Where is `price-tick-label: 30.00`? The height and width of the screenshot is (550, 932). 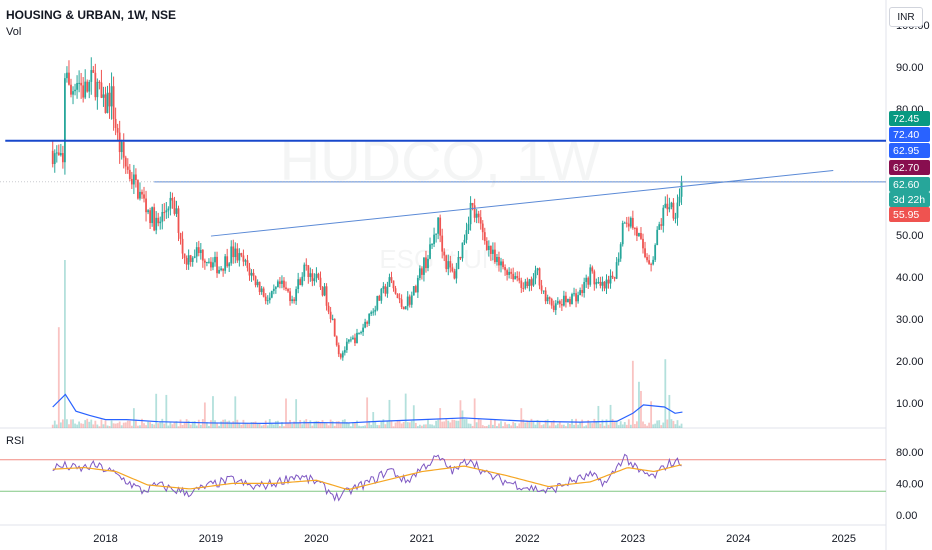 price-tick-label: 30.00 is located at coordinates (910, 320).